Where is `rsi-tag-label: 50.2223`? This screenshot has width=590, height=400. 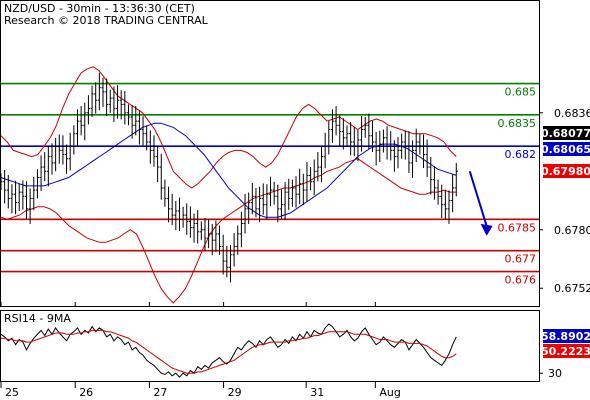 rsi-tag-label: 50.2223 is located at coordinates (565, 351).